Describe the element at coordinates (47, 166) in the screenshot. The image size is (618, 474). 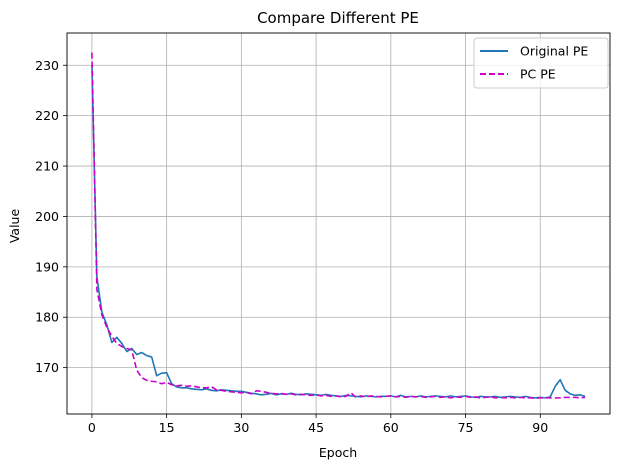
I see `y-tick-label: 210` at that location.